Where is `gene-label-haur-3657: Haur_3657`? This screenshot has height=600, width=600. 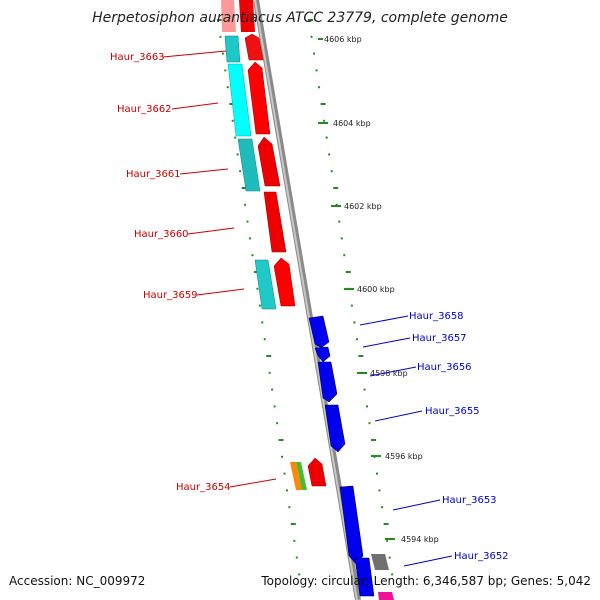
gene-label-haur-3657: Haur_3657 is located at coordinates (439, 338).